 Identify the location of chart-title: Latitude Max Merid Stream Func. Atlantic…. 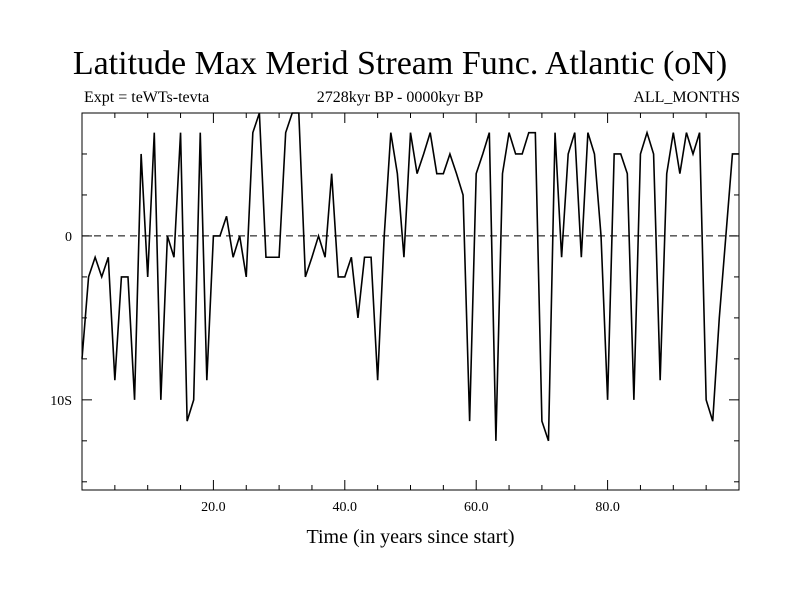
(400, 63).